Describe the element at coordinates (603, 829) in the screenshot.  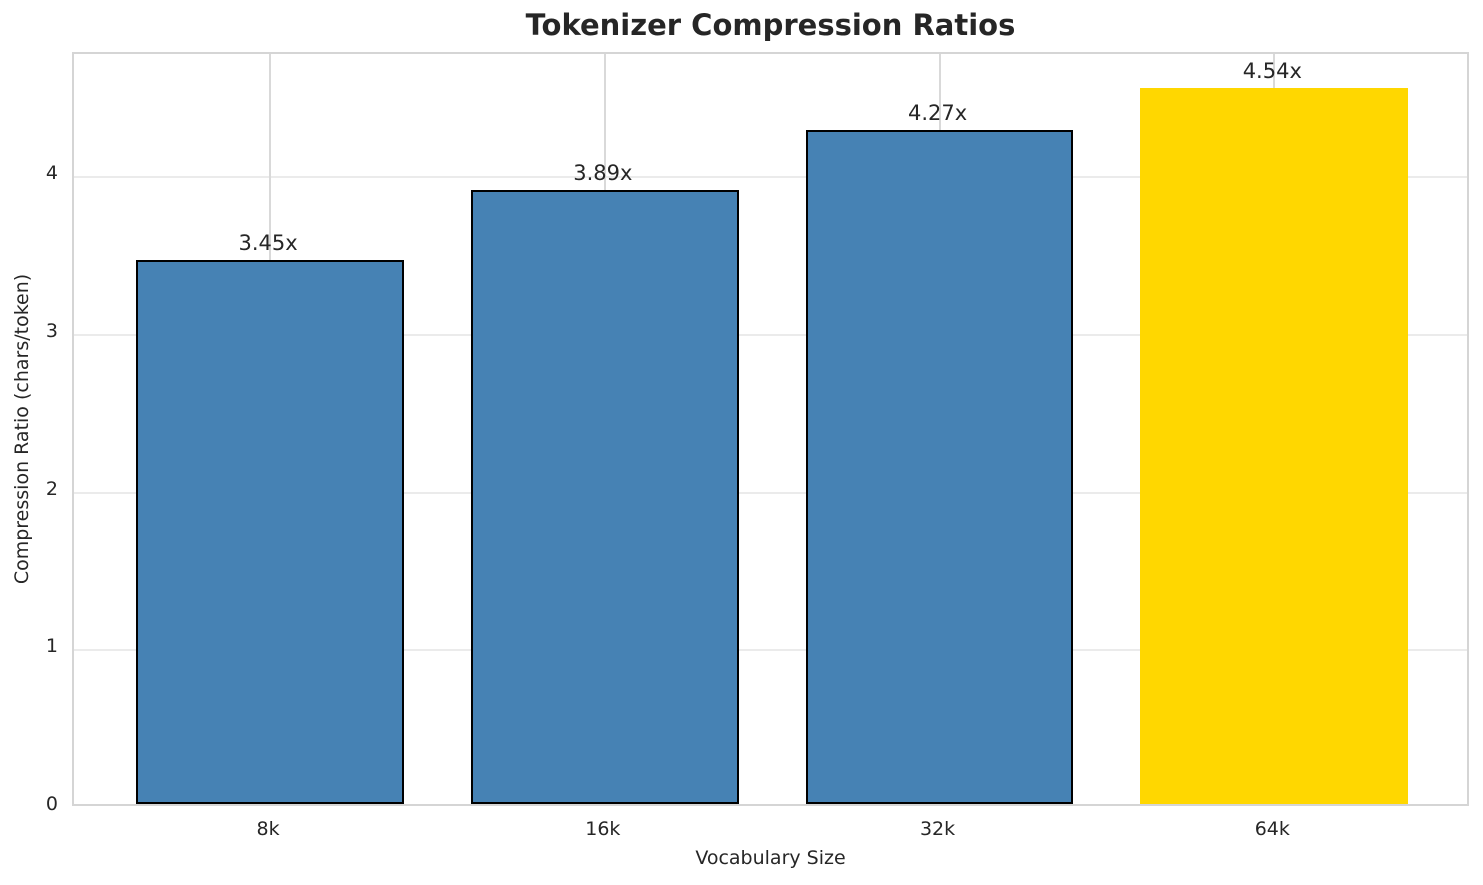
I see `x-tick-label: 16k` at that location.